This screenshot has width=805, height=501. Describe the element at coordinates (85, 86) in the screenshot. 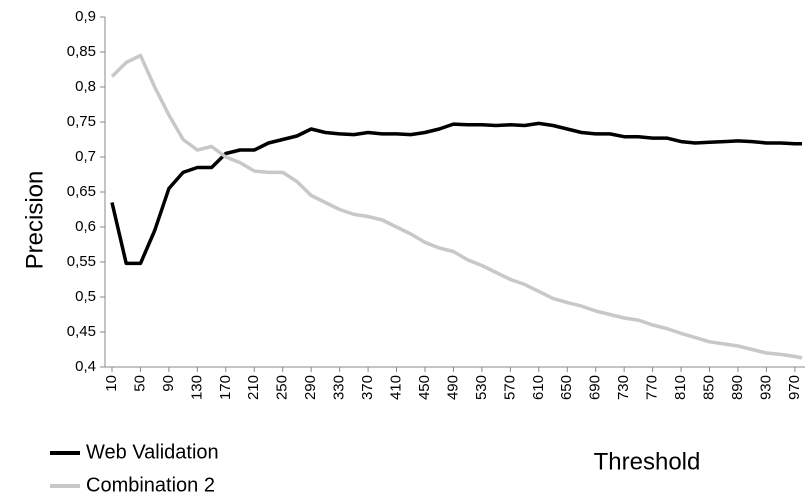

I see `y-tick-label: 0,8` at that location.